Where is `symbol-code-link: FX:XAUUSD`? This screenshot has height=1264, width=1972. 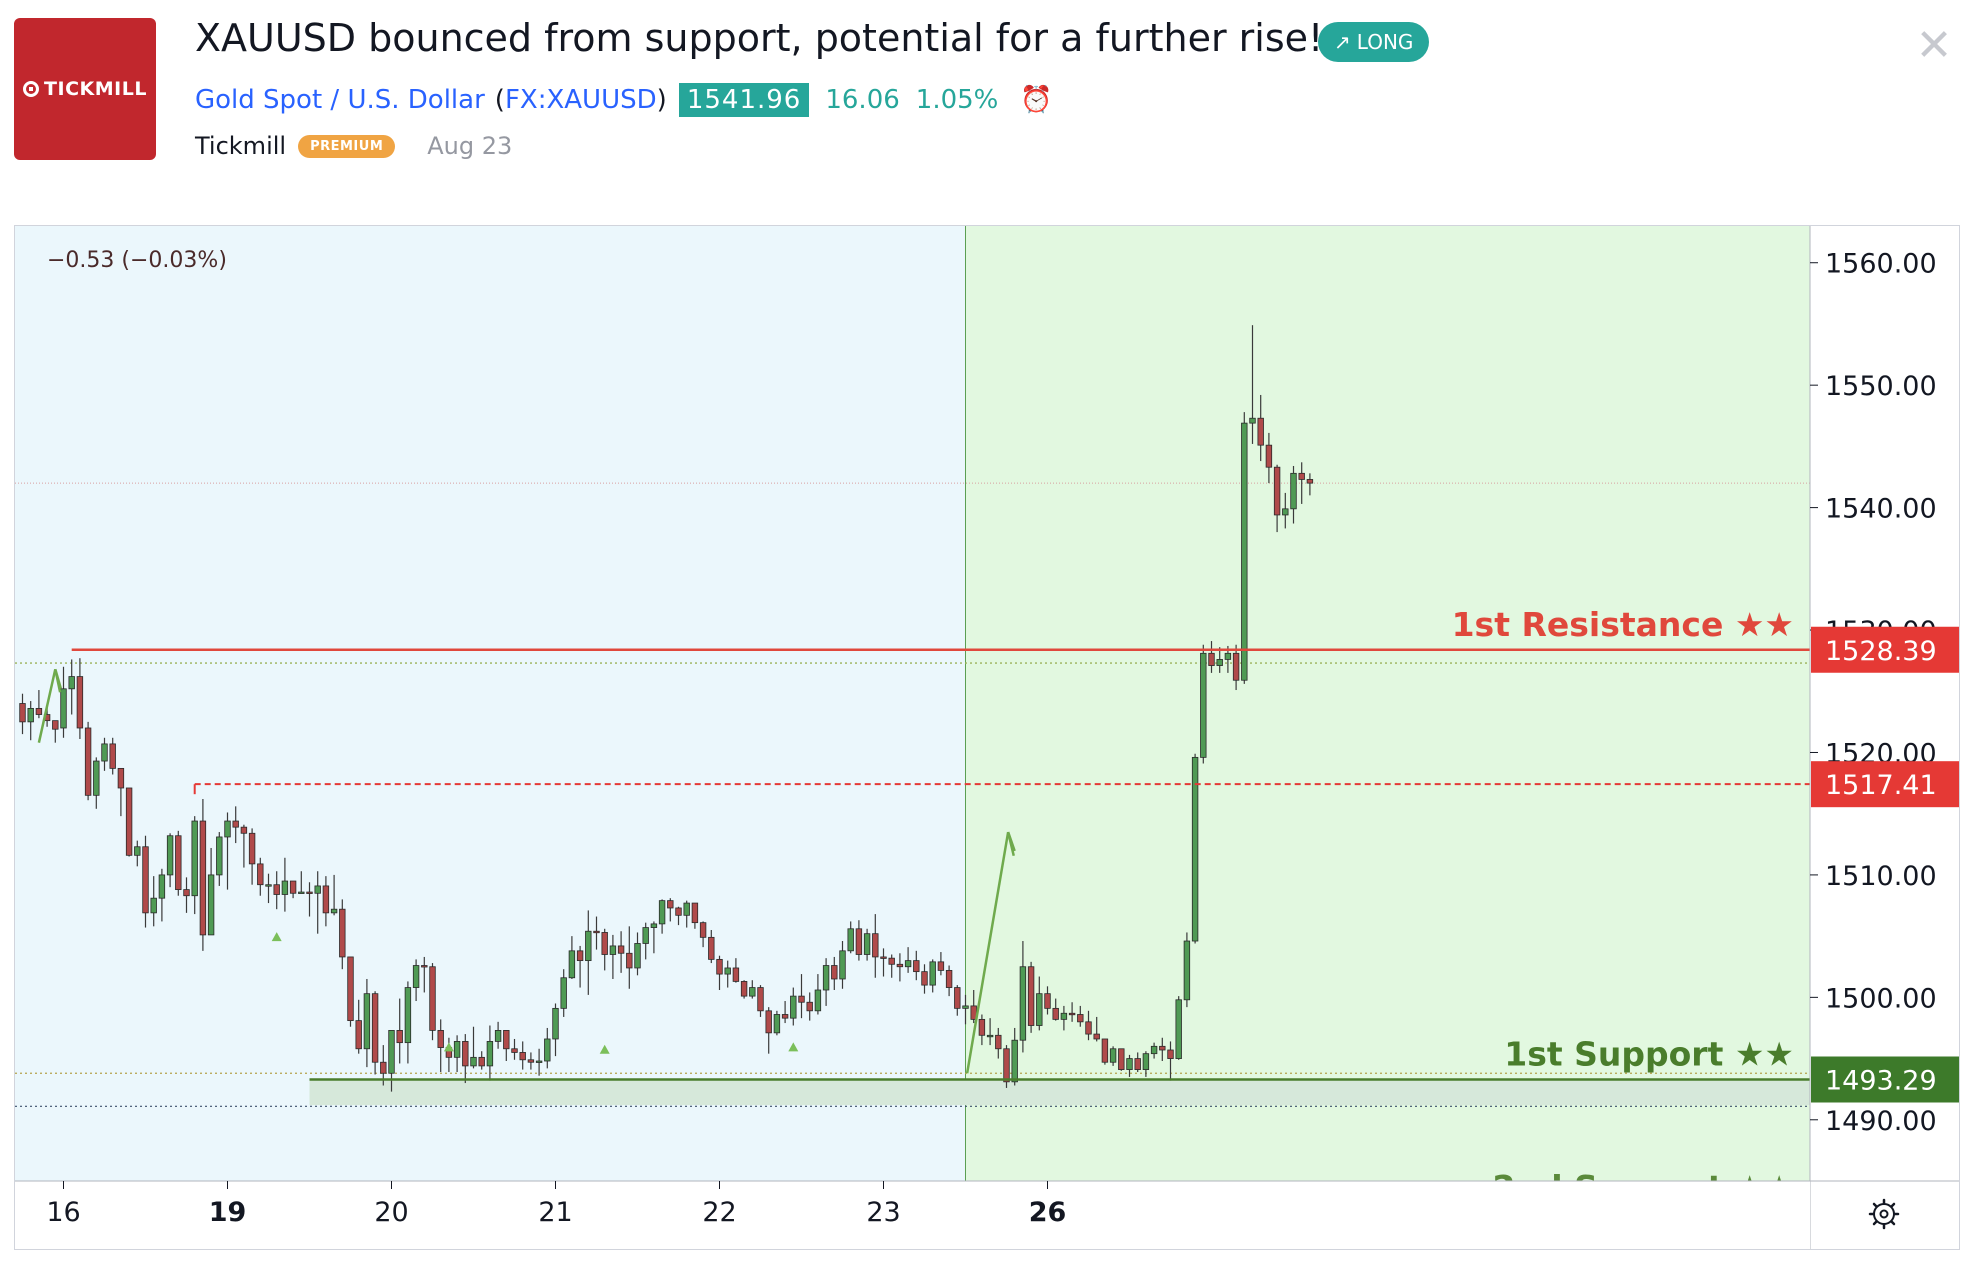 symbol-code-link: FX:XAUUSD is located at coordinates (580, 100).